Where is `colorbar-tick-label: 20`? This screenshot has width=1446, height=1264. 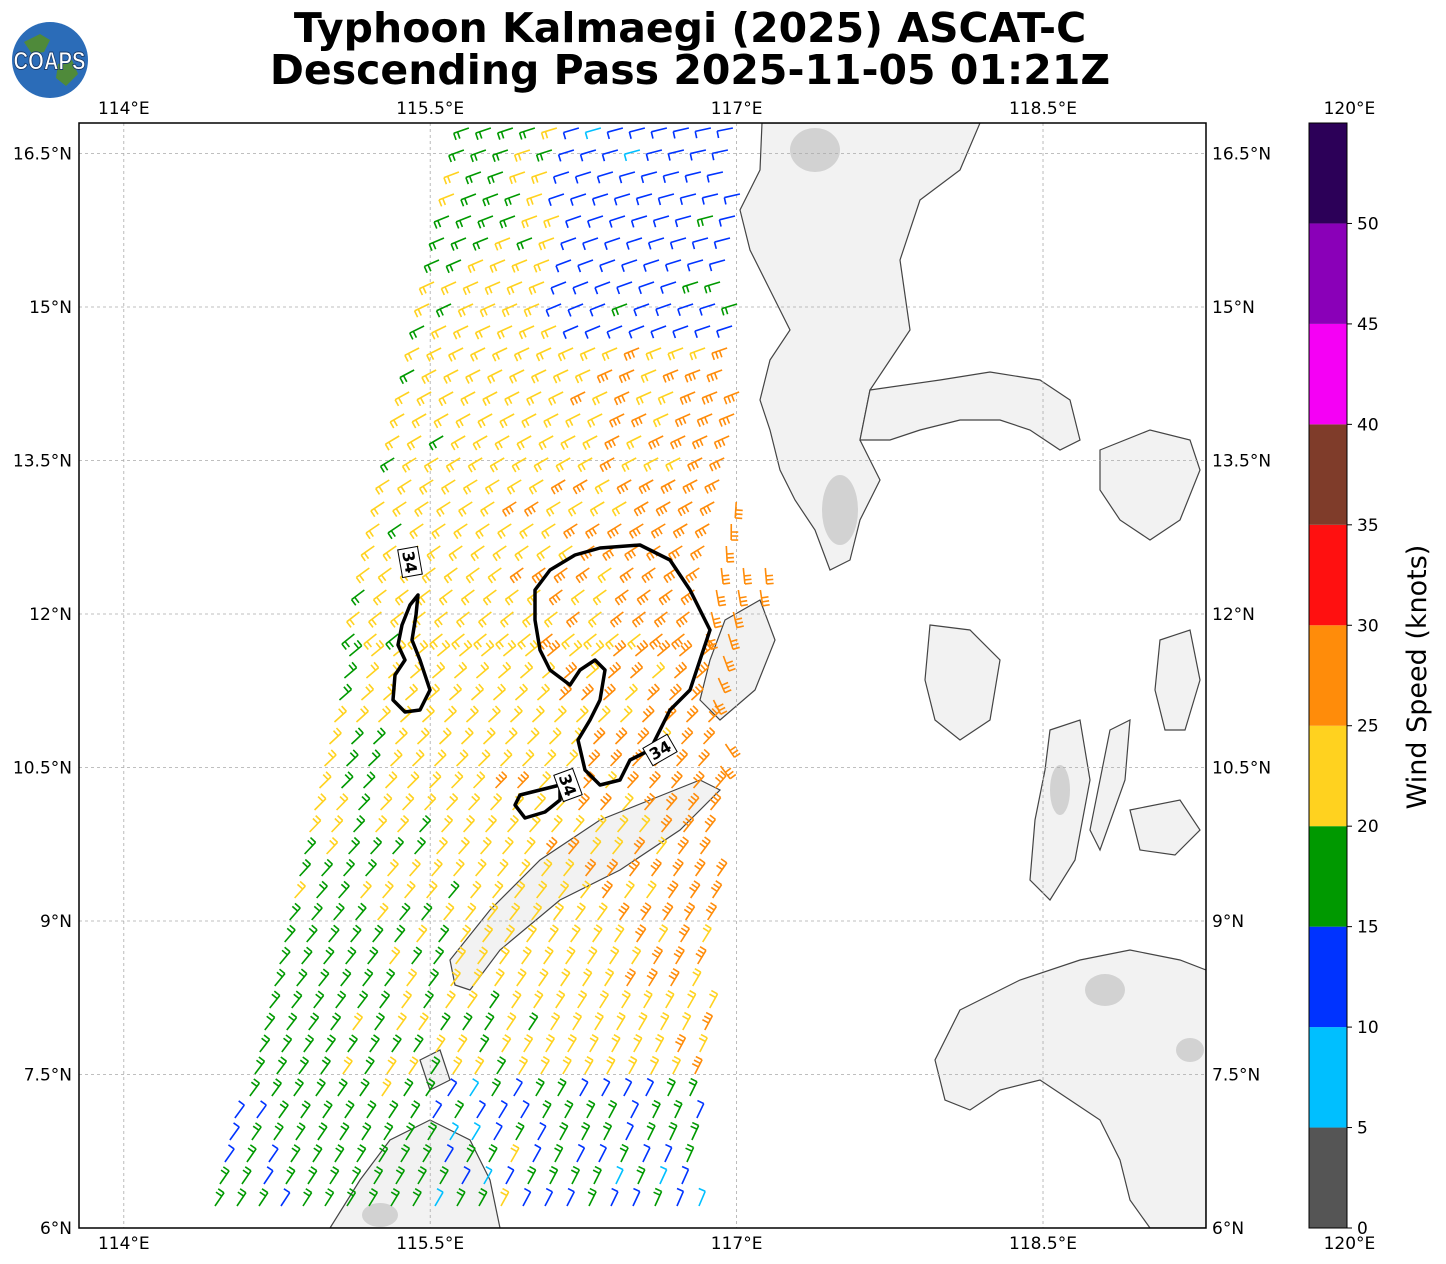
colorbar-tick-label: 20 is located at coordinates (1368, 827).